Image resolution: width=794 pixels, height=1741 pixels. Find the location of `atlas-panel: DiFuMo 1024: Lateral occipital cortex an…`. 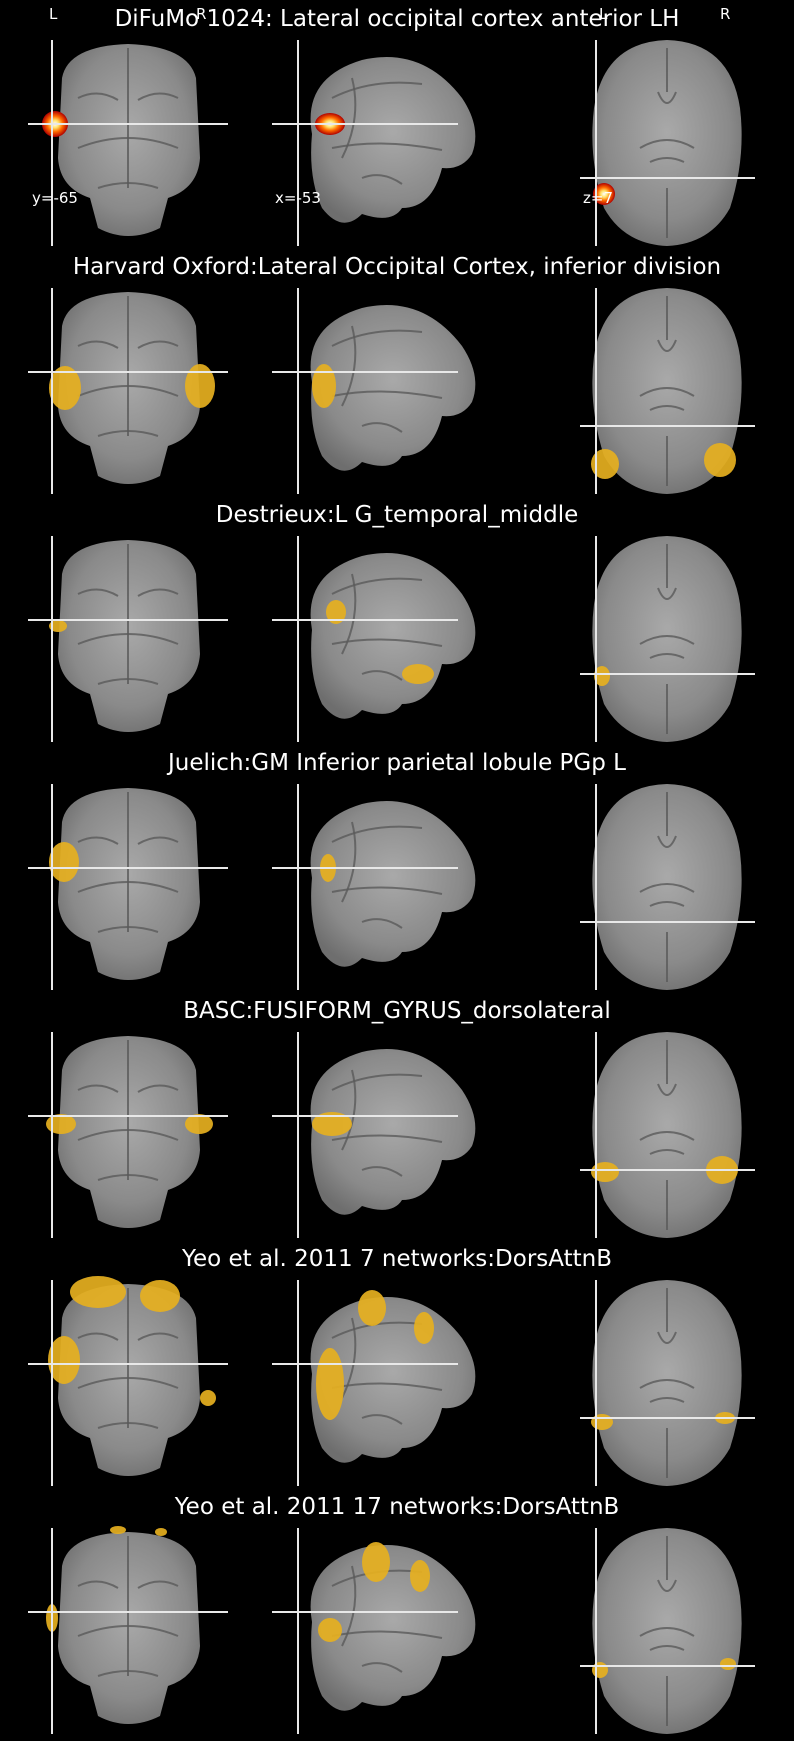

atlas-panel: DiFuMo 1024: Lateral occipital cortex an… is located at coordinates (397, 124).